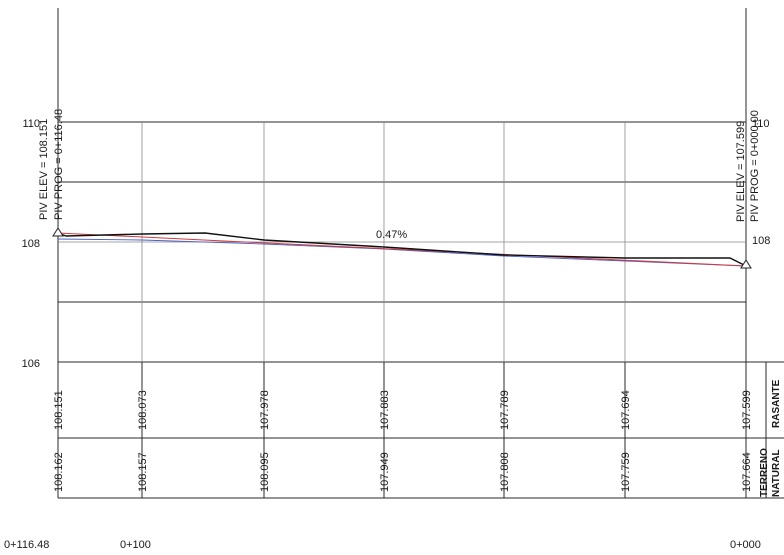 The width and height of the screenshot is (784, 555). I want to click on grade-label: 0.47%, so click(391, 235).